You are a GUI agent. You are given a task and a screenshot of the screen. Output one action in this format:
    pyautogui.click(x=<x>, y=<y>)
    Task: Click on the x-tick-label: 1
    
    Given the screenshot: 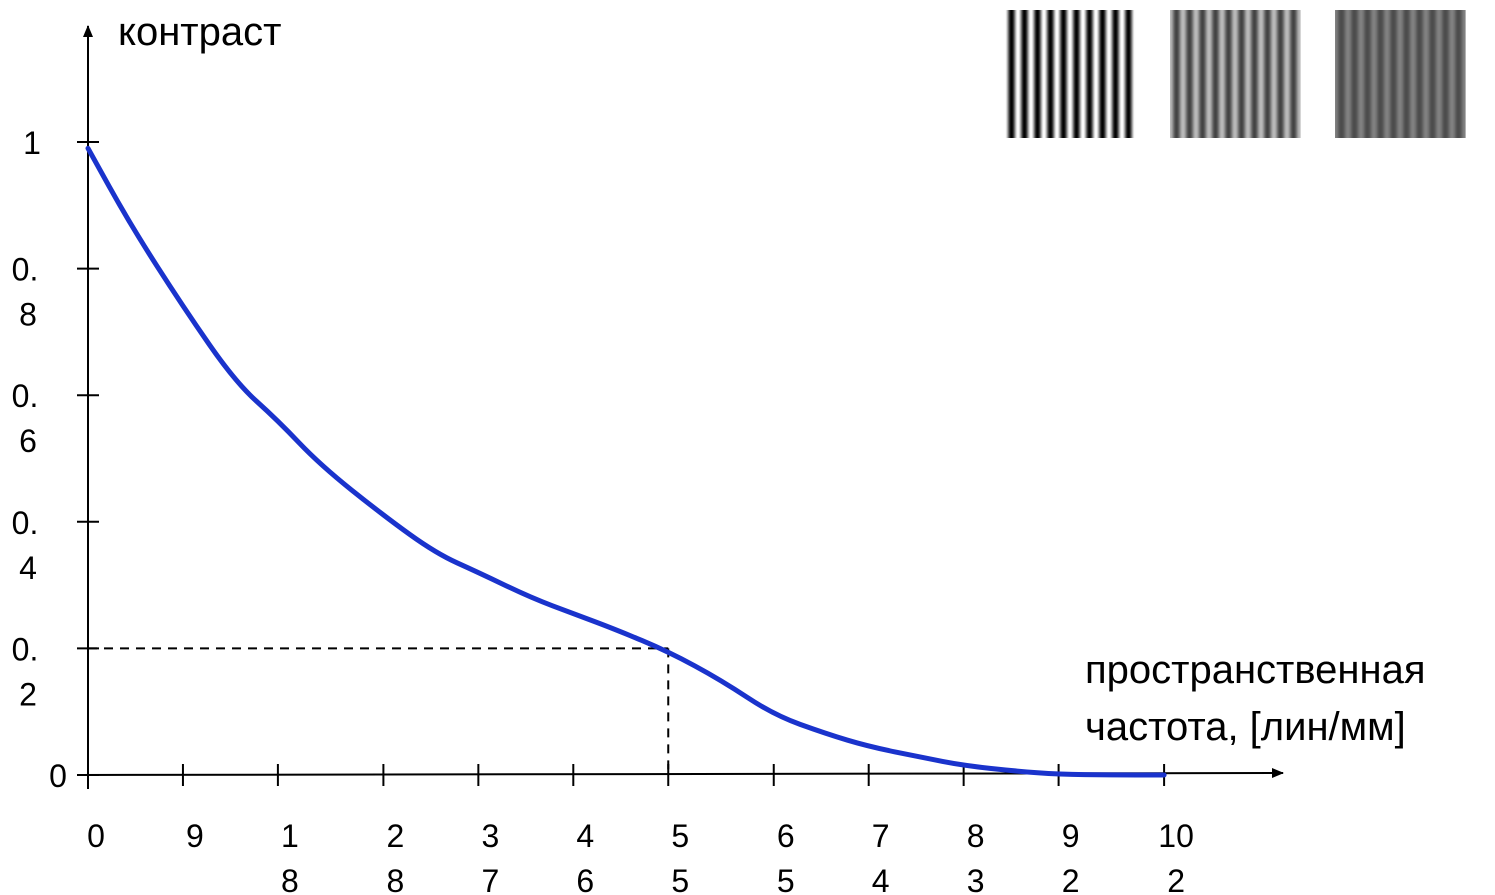 What is the action you would take?
    pyautogui.click(x=290, y=836)
    